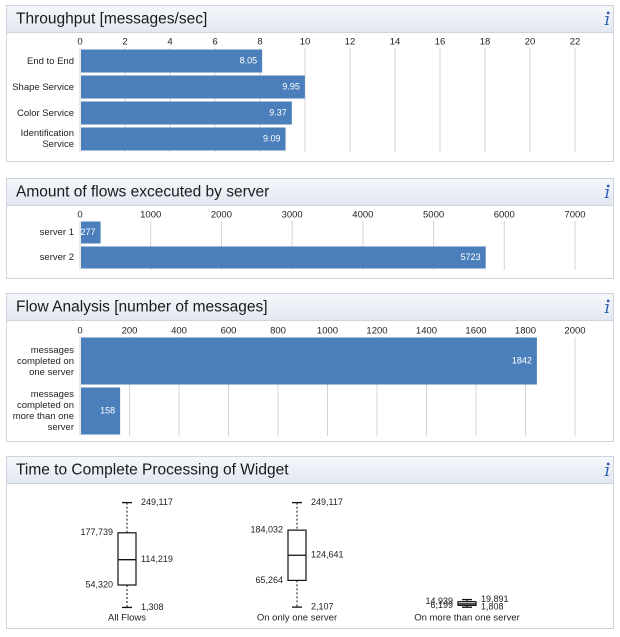 The width and height of the screenshot is (620, 637). I want to click on box-min-label: 1,808, so click(492, 607).